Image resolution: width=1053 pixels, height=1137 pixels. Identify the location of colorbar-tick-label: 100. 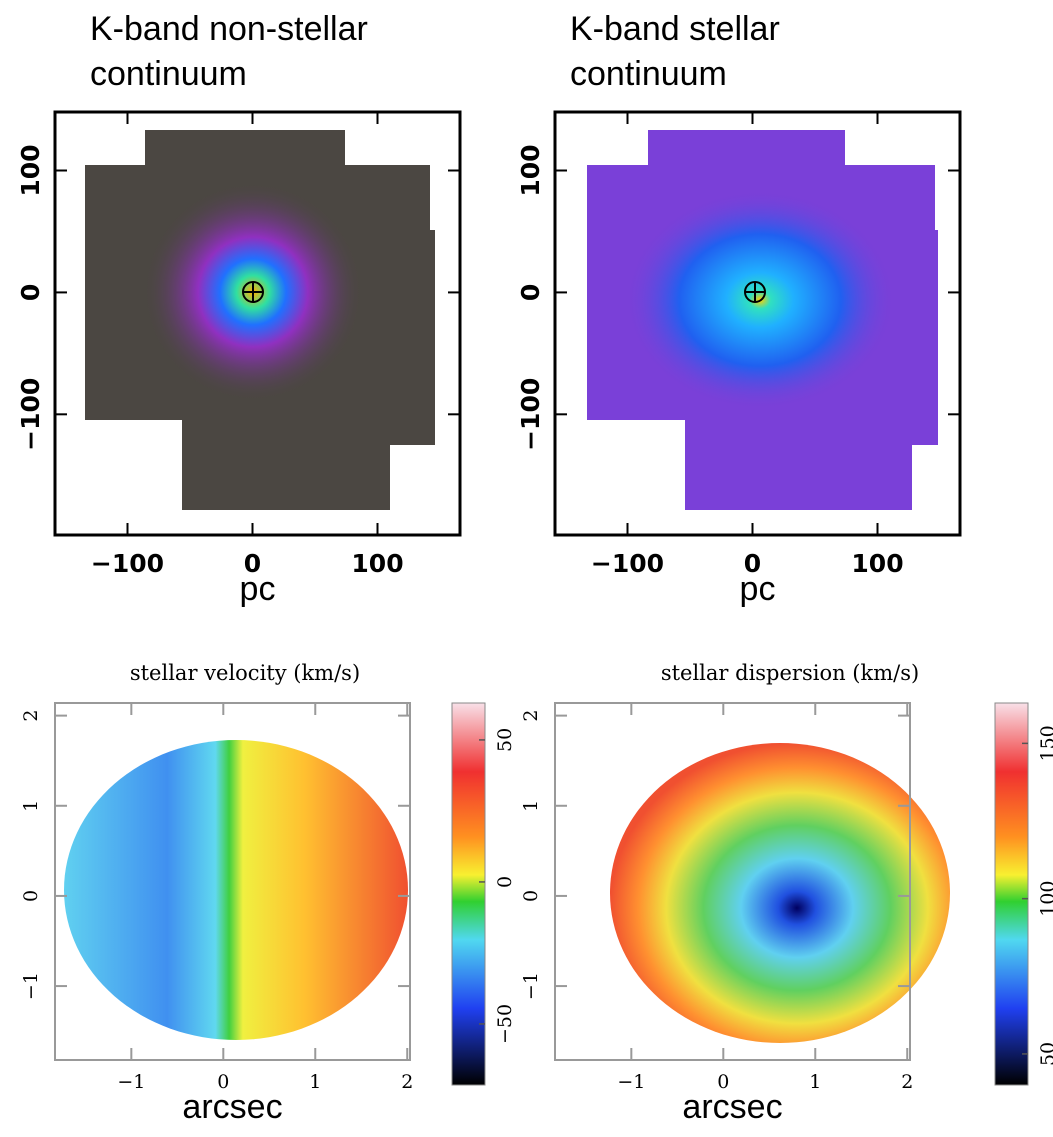
(1045, 899).